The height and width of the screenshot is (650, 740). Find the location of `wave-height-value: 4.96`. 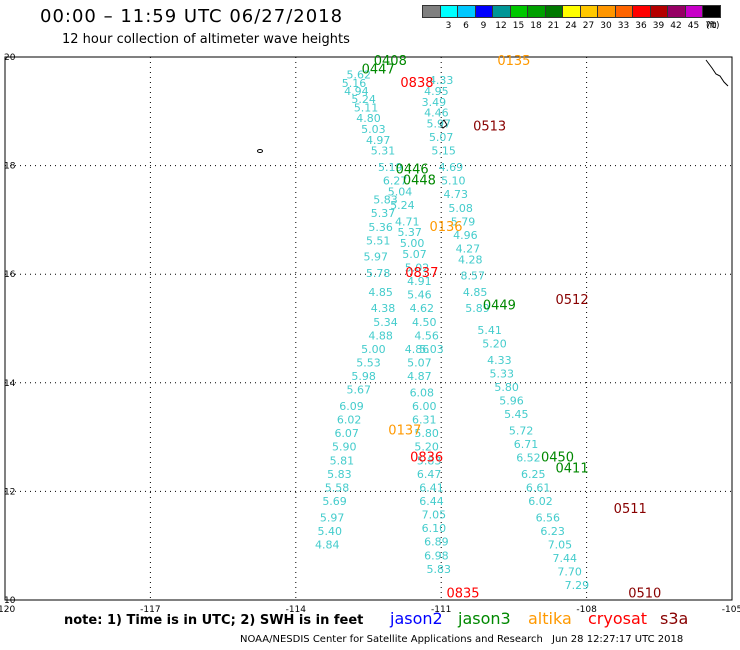

wave-height-value: 4.96 is located at coordinates (465, 235).